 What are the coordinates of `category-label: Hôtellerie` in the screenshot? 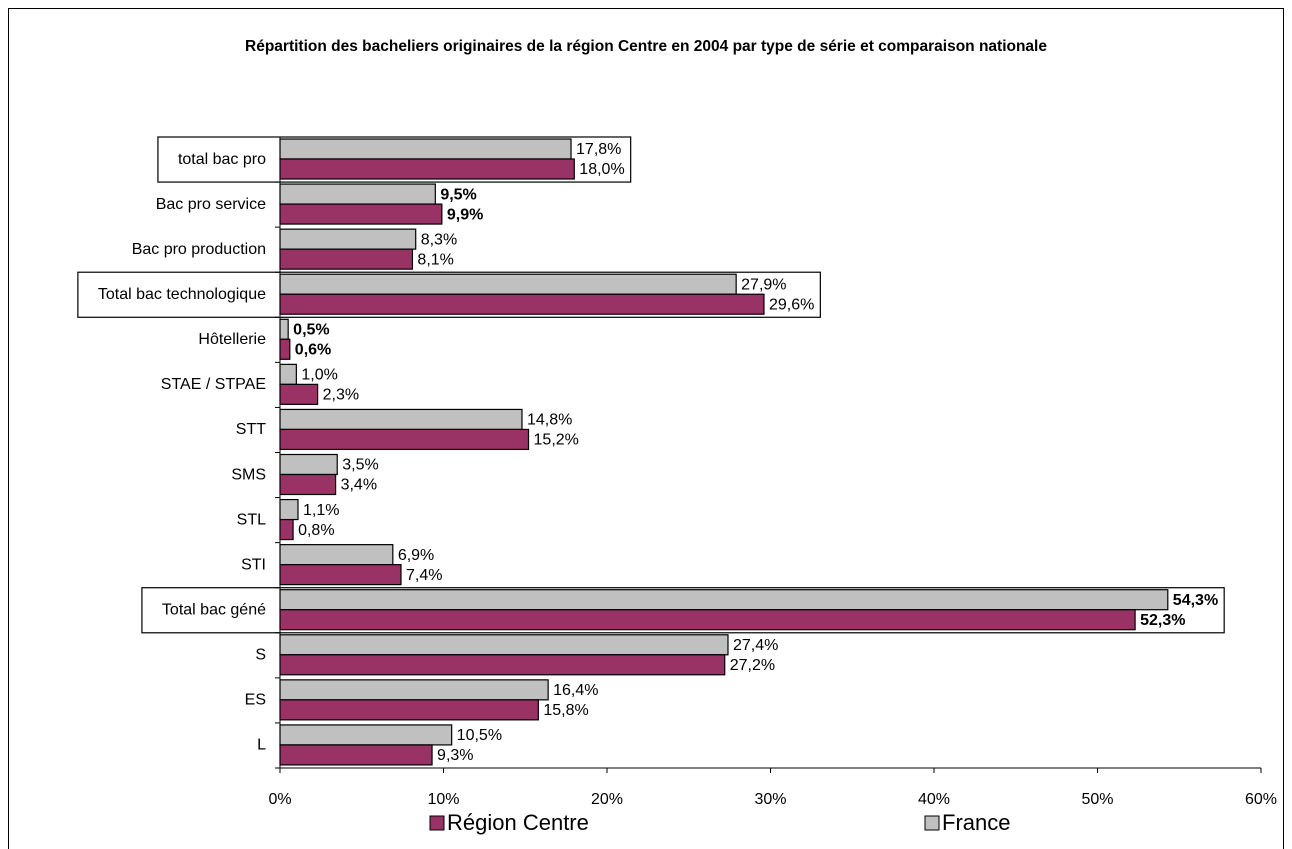 It's located at (232, 339).